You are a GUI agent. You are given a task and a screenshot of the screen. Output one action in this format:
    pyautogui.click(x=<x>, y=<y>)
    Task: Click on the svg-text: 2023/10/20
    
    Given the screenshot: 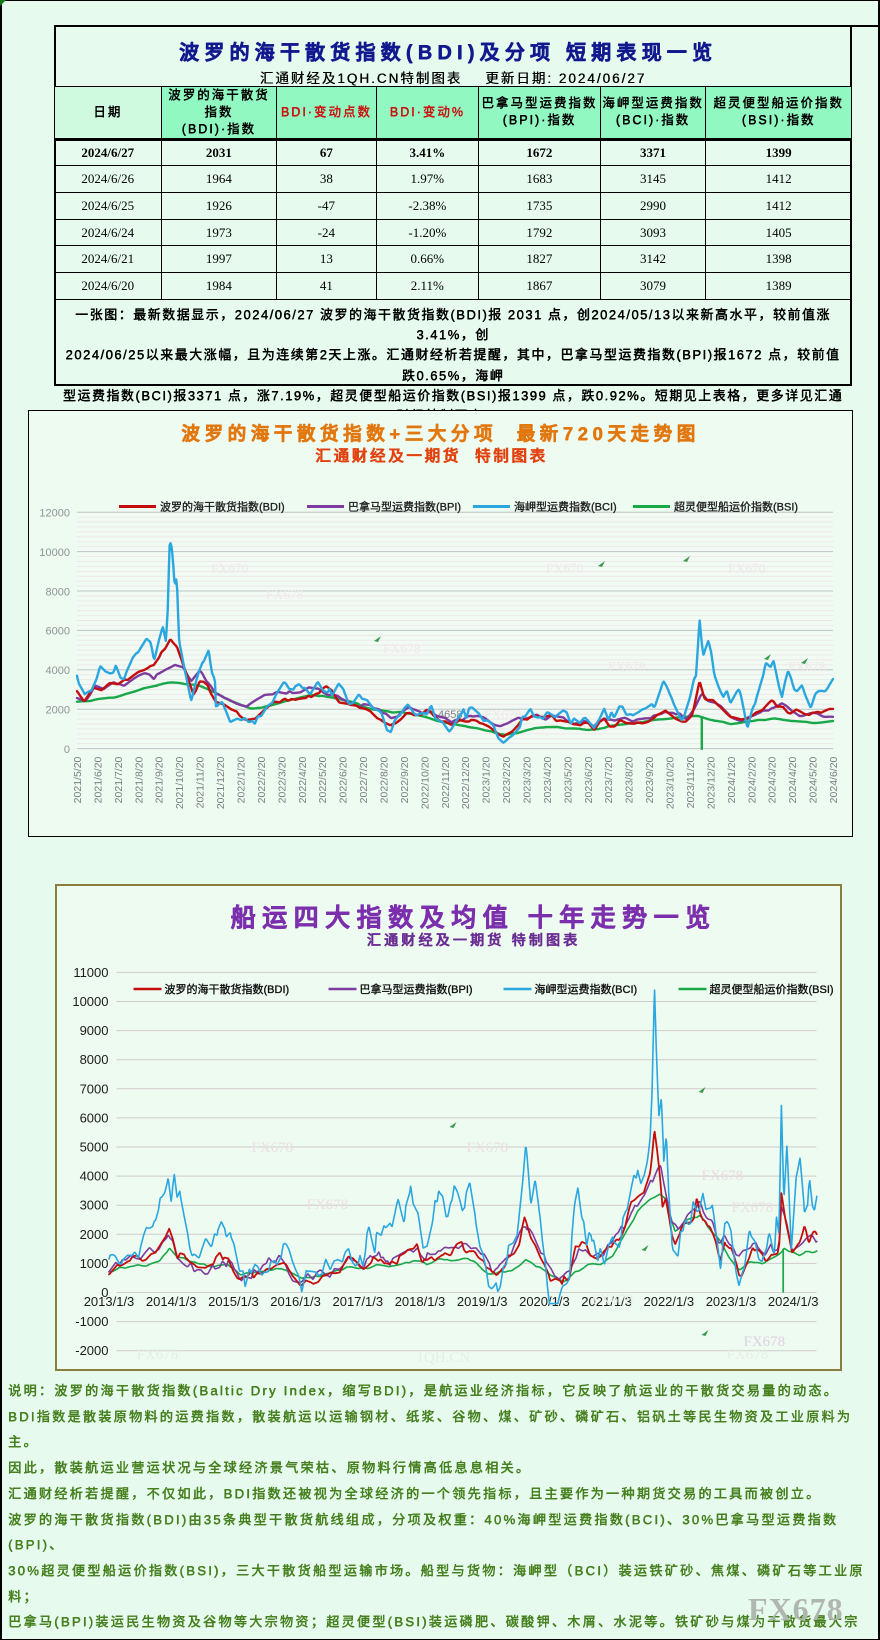 What is the action you would take?
    pyautogui.click(x=671, y=782)
    